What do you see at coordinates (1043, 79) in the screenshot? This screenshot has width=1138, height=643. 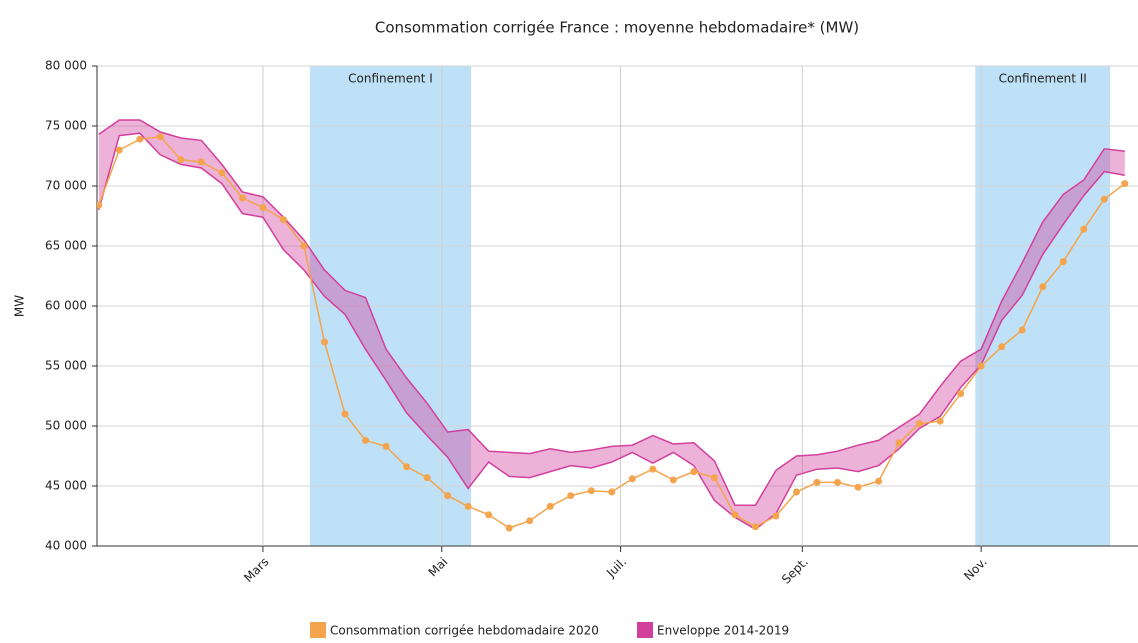 I see `region-label: Confinement II` at bounding box center [1043, 79].